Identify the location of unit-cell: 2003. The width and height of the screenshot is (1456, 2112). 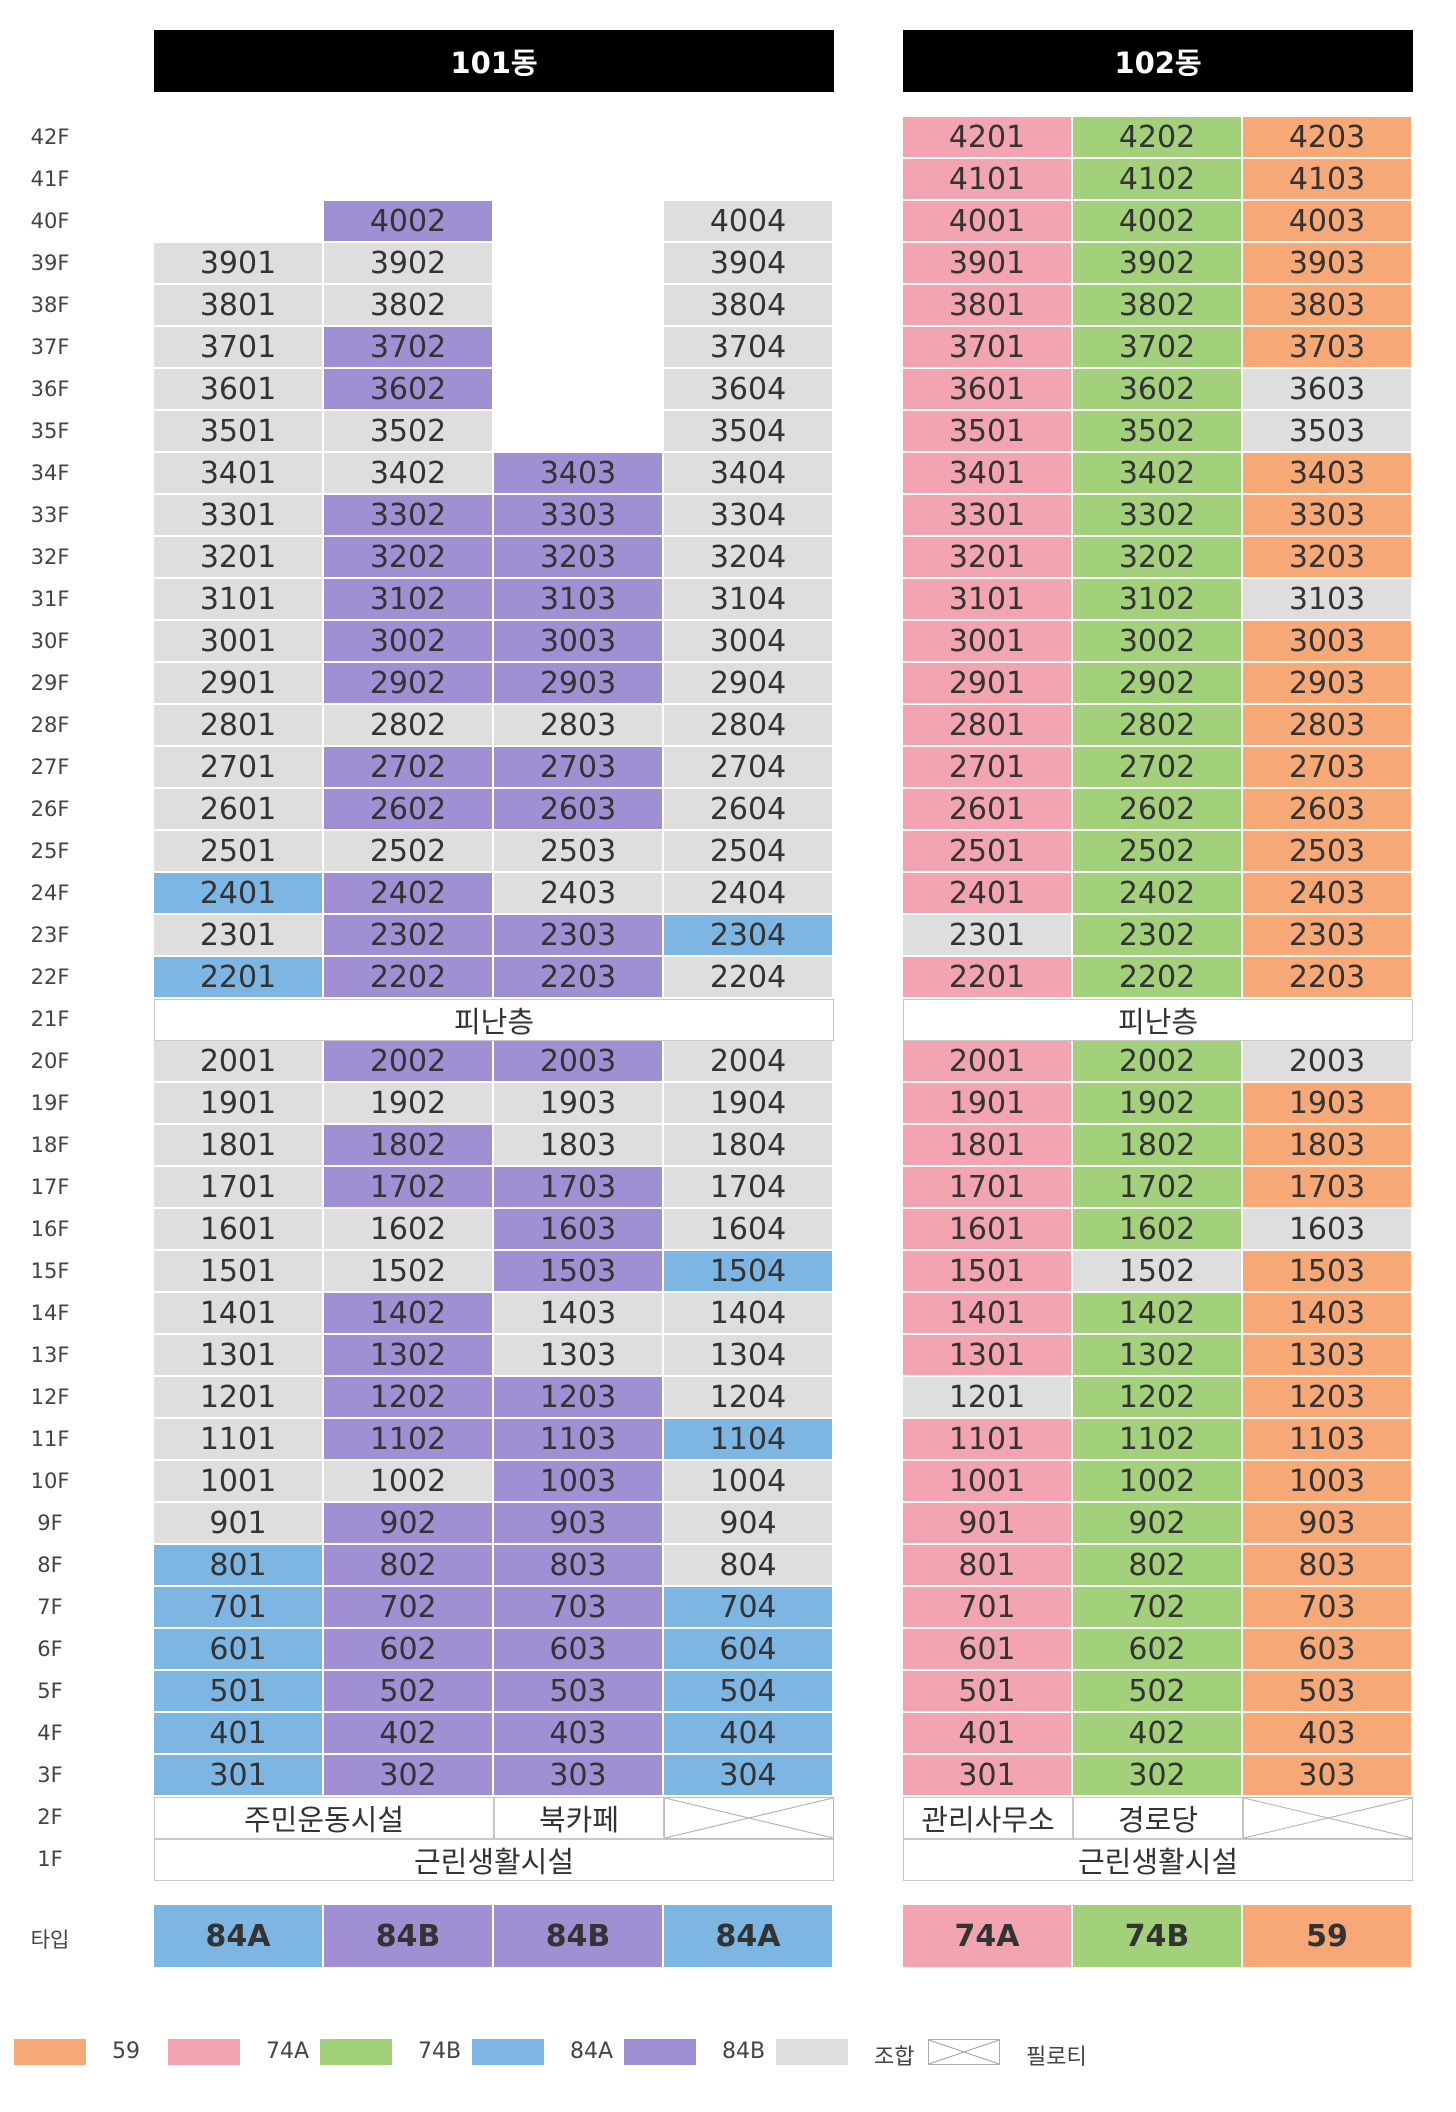
(579, 1062).